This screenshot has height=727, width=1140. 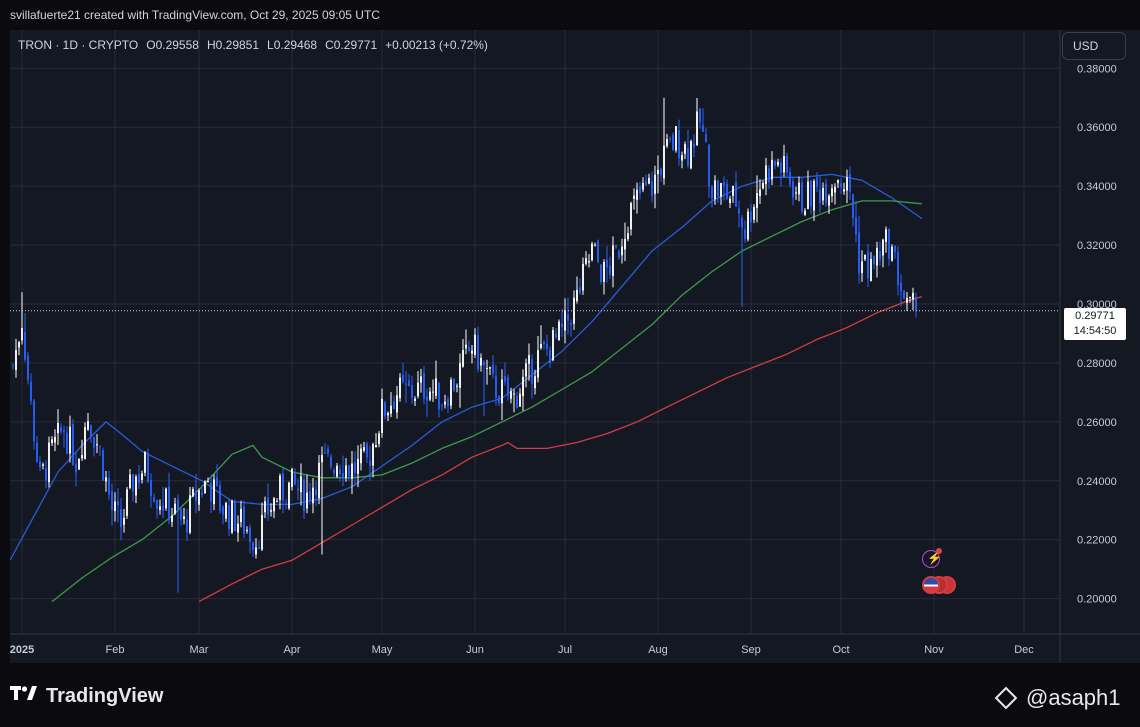 I want to click on lightning-event-icon: ⚡, so click(x=932, y=558).